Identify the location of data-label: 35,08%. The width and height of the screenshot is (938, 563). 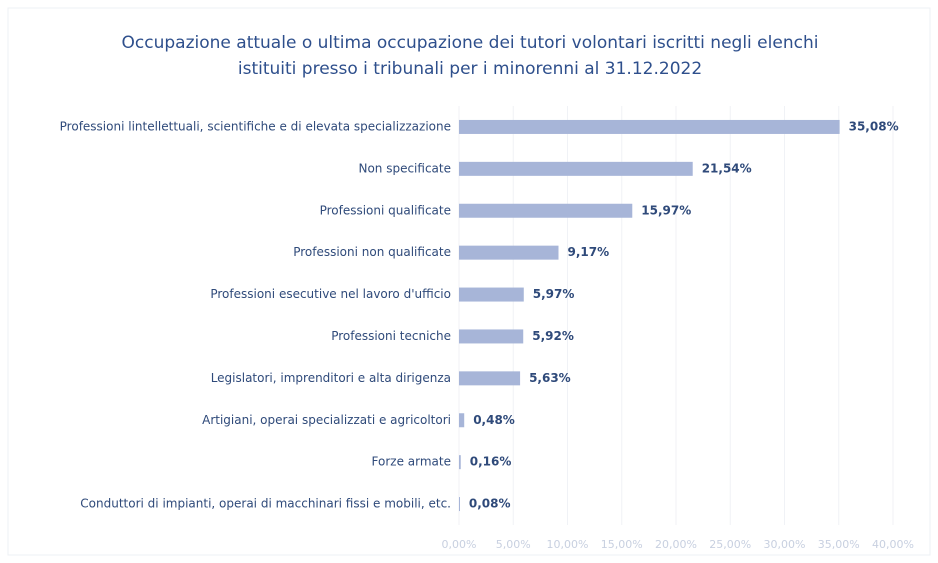
(874, 126).